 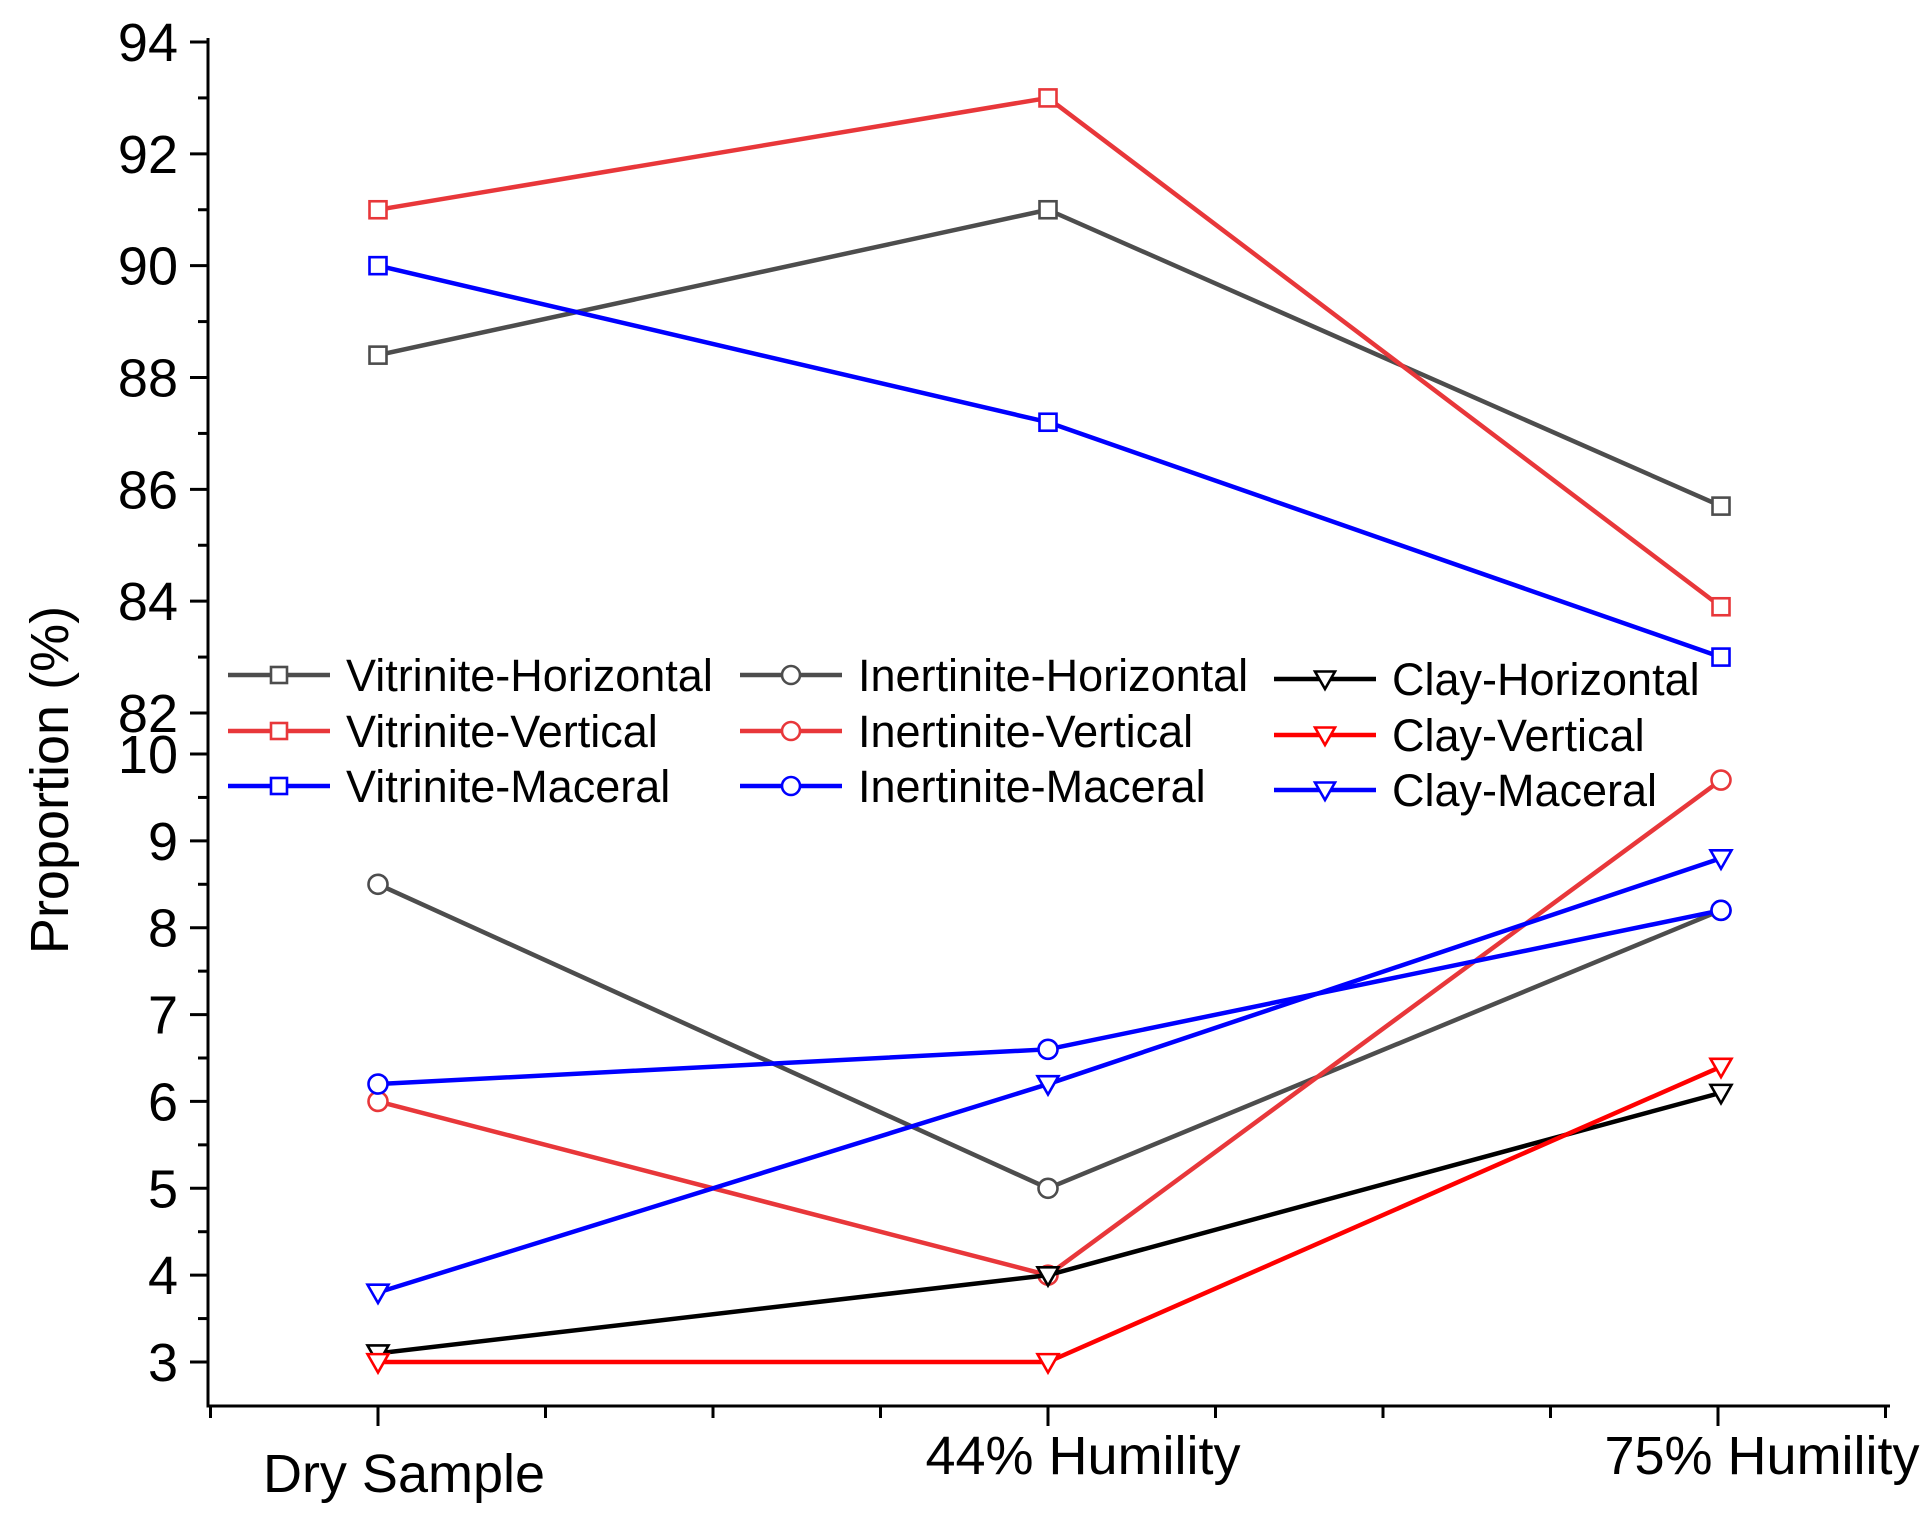 I want to click on legend-label: Clay-Maceral, so click(x=1524, y=790).